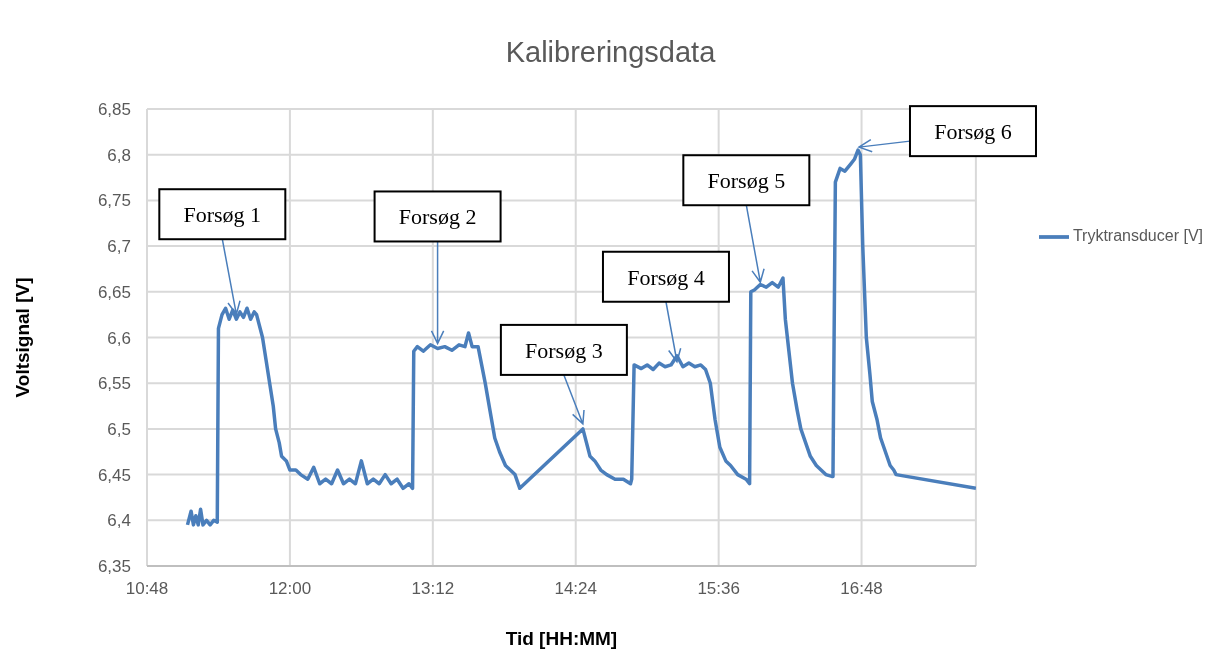 This screenshot has height=657, width=1221. Describe the element at coordinates (610, 52) in the screenshot. I see `chart-title: Kalibreringsdata` at that location.